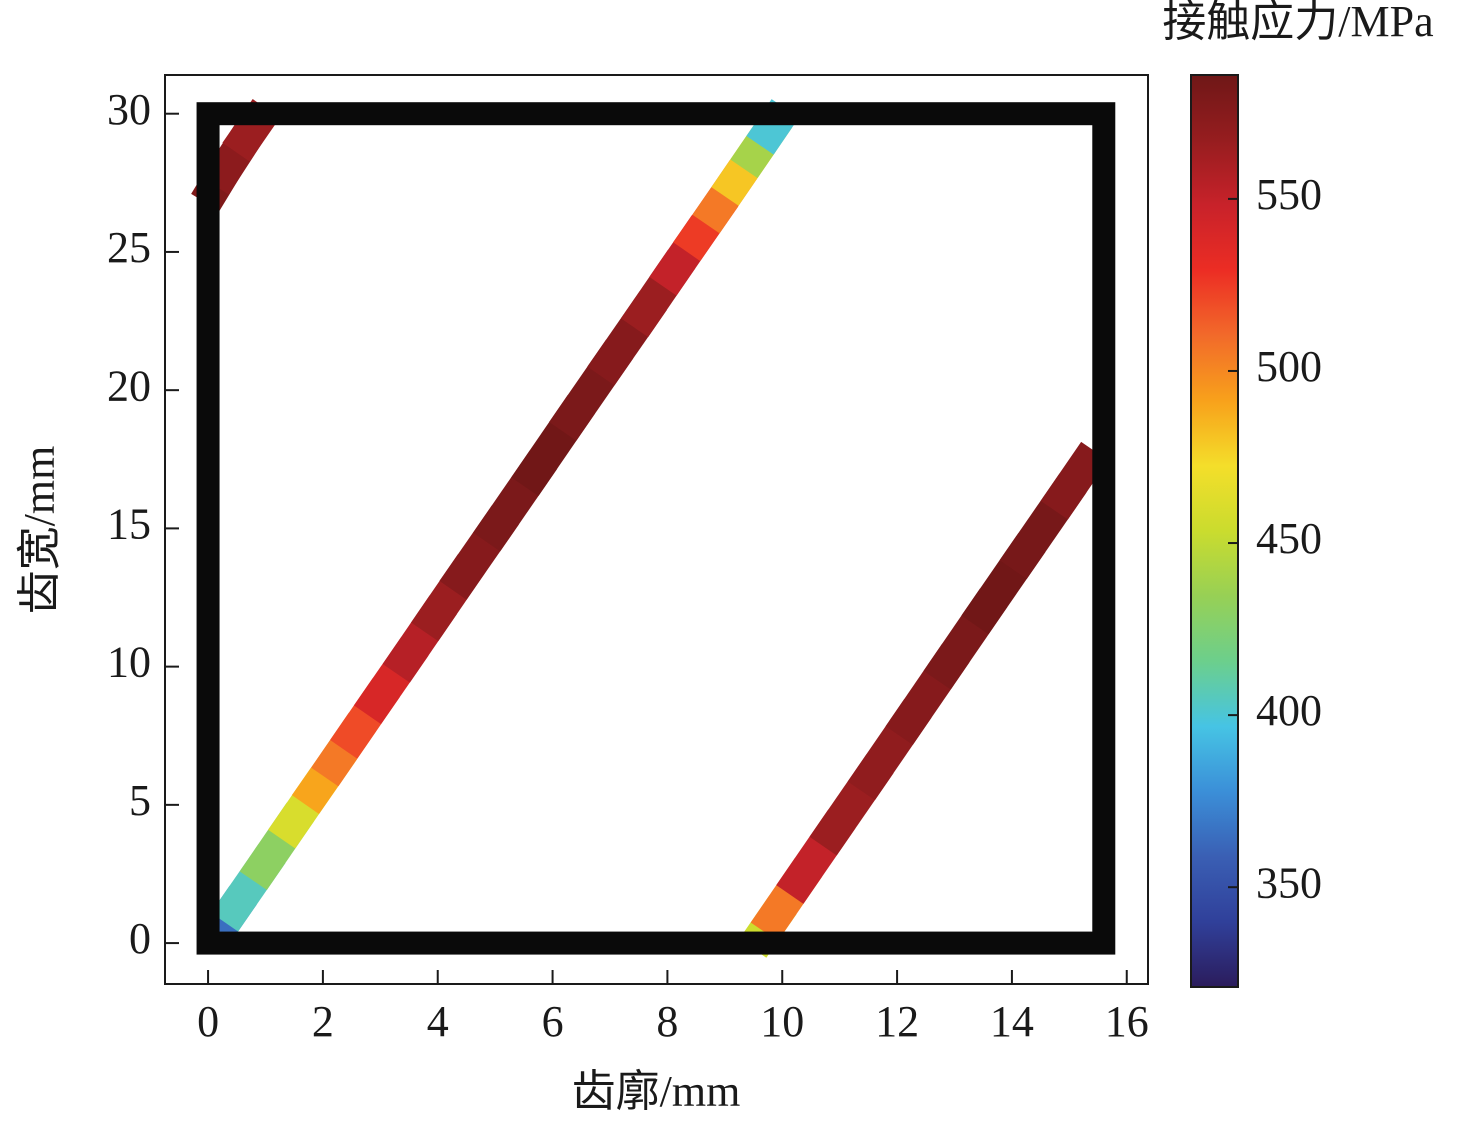 This screenshot has height=1132, width=1476. Describe the element at coordinates (1074, 480) in the screenshot. I see `stress-segment` at that location.